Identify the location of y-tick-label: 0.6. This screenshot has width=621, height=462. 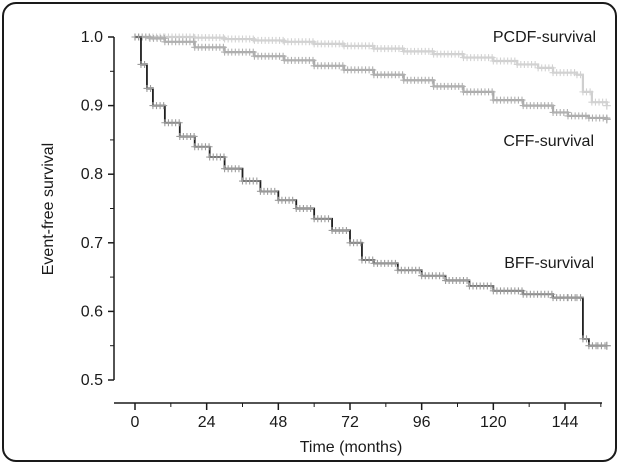
(92, 311).